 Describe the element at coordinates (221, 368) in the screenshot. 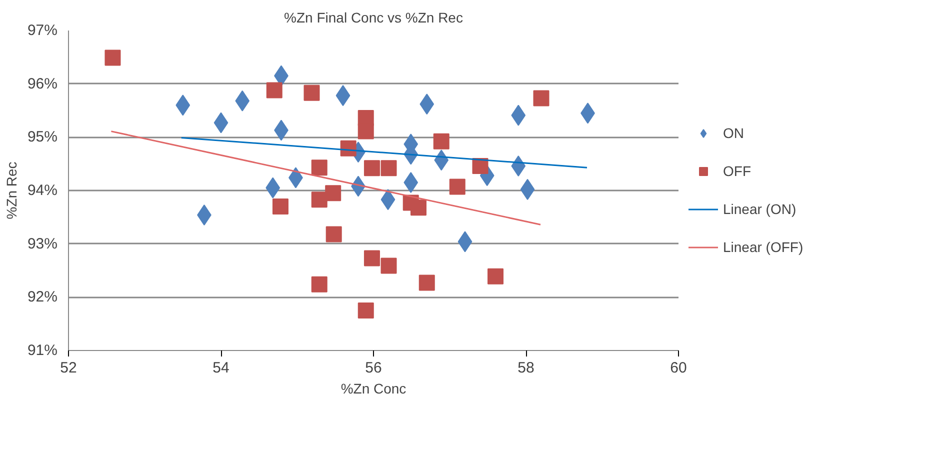

I see `x-tick-label: 54` at that location.